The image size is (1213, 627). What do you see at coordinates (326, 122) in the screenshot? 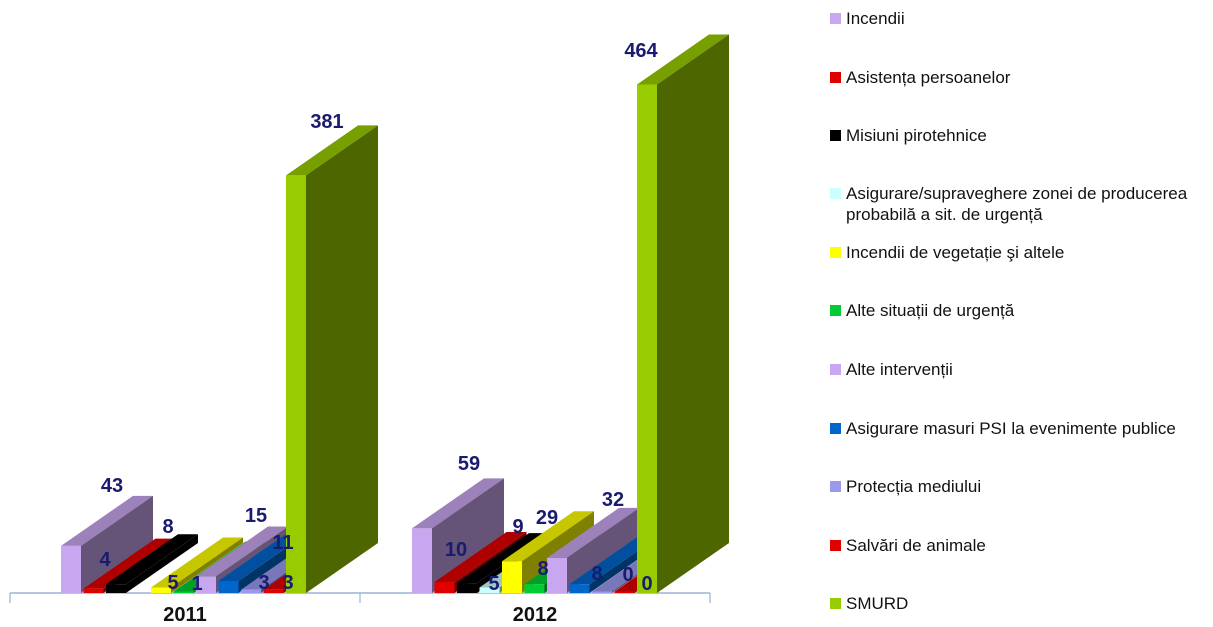
I see `data-label: 381` at bounding box center [326, 122].